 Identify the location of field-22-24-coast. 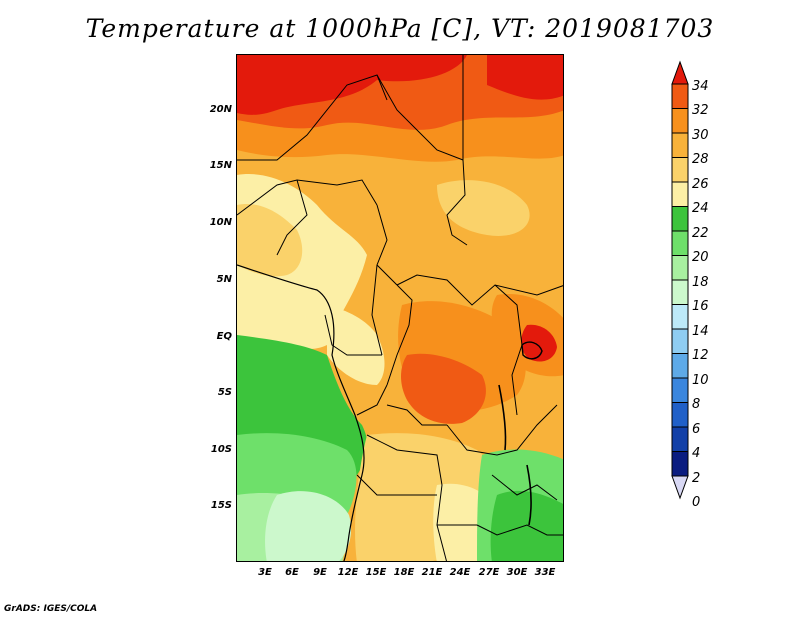
(356, 345).